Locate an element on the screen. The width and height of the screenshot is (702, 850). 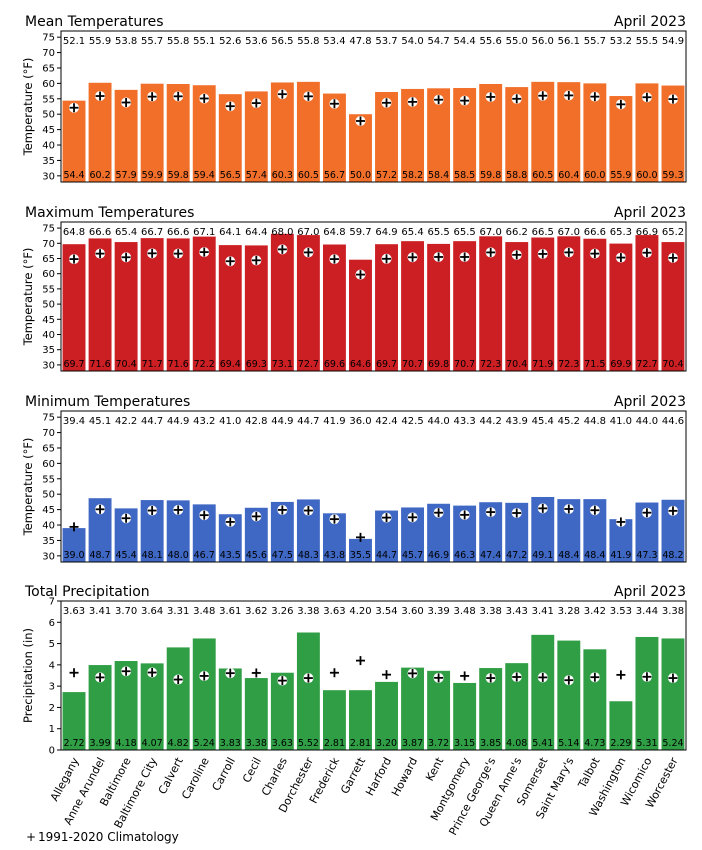
bar-value-label: 71.5 is located at coordinates (594, 364).